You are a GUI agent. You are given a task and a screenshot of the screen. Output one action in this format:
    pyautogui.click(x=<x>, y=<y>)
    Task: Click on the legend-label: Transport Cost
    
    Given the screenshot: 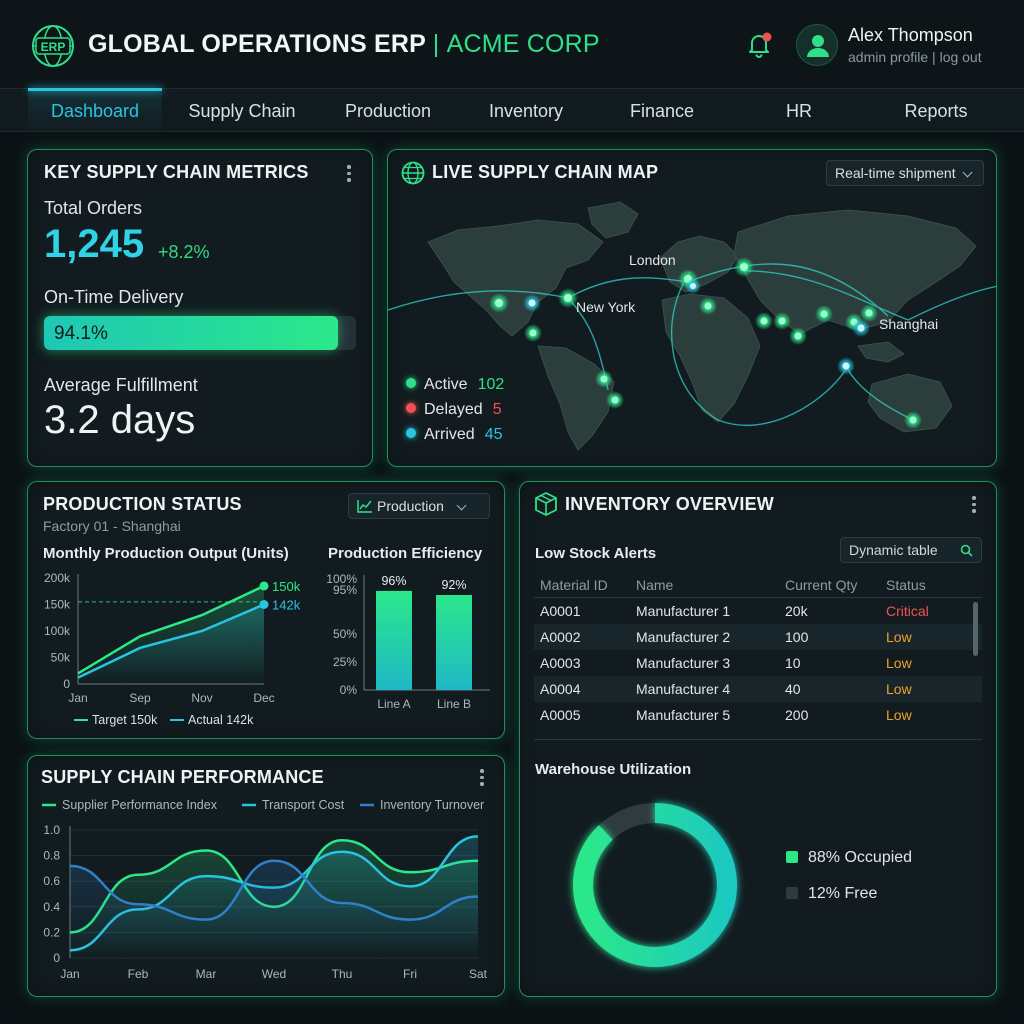 What is the action you would take?
    pyautogui.click(x=303, y=805)
    